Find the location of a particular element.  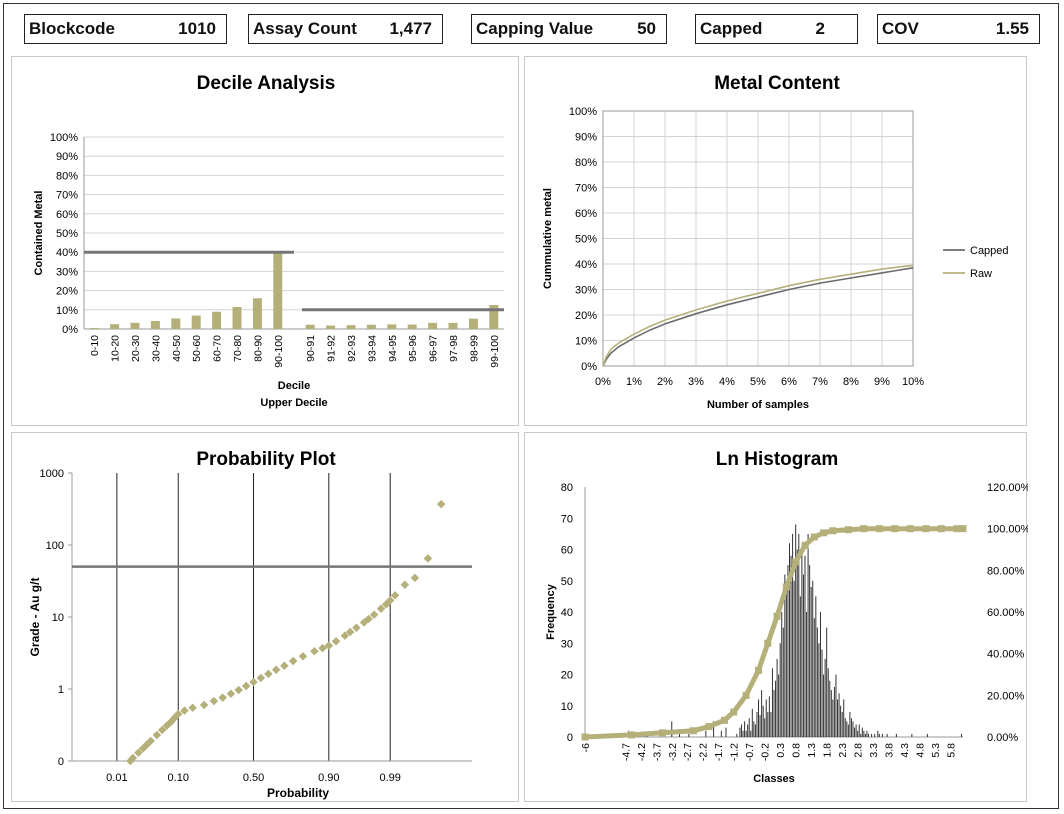

x-tick-label: 0.50 is located at coordinates (253, 778).